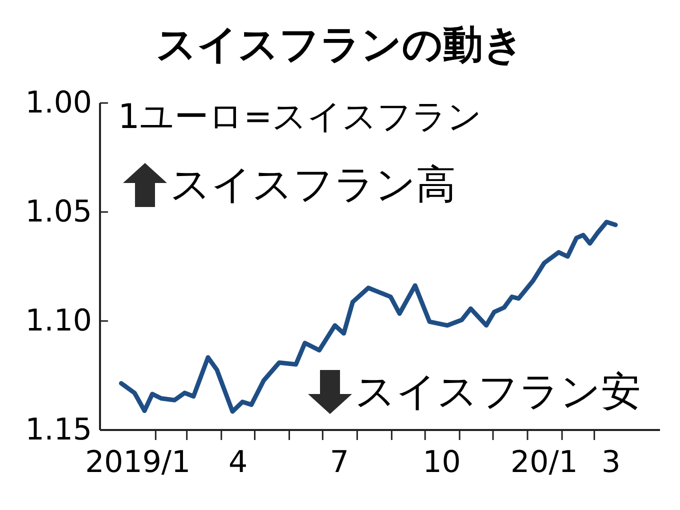 The height and width of the screenshot is (510, 680). Describe the element at coordinates (58, 321) in the screenshot. I see `y-tick-label: 1.10` at that location.